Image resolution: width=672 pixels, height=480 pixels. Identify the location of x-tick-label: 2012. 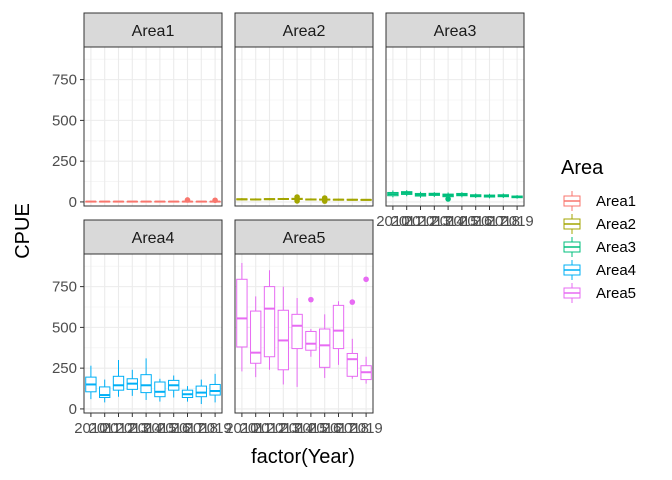
(269, 428).